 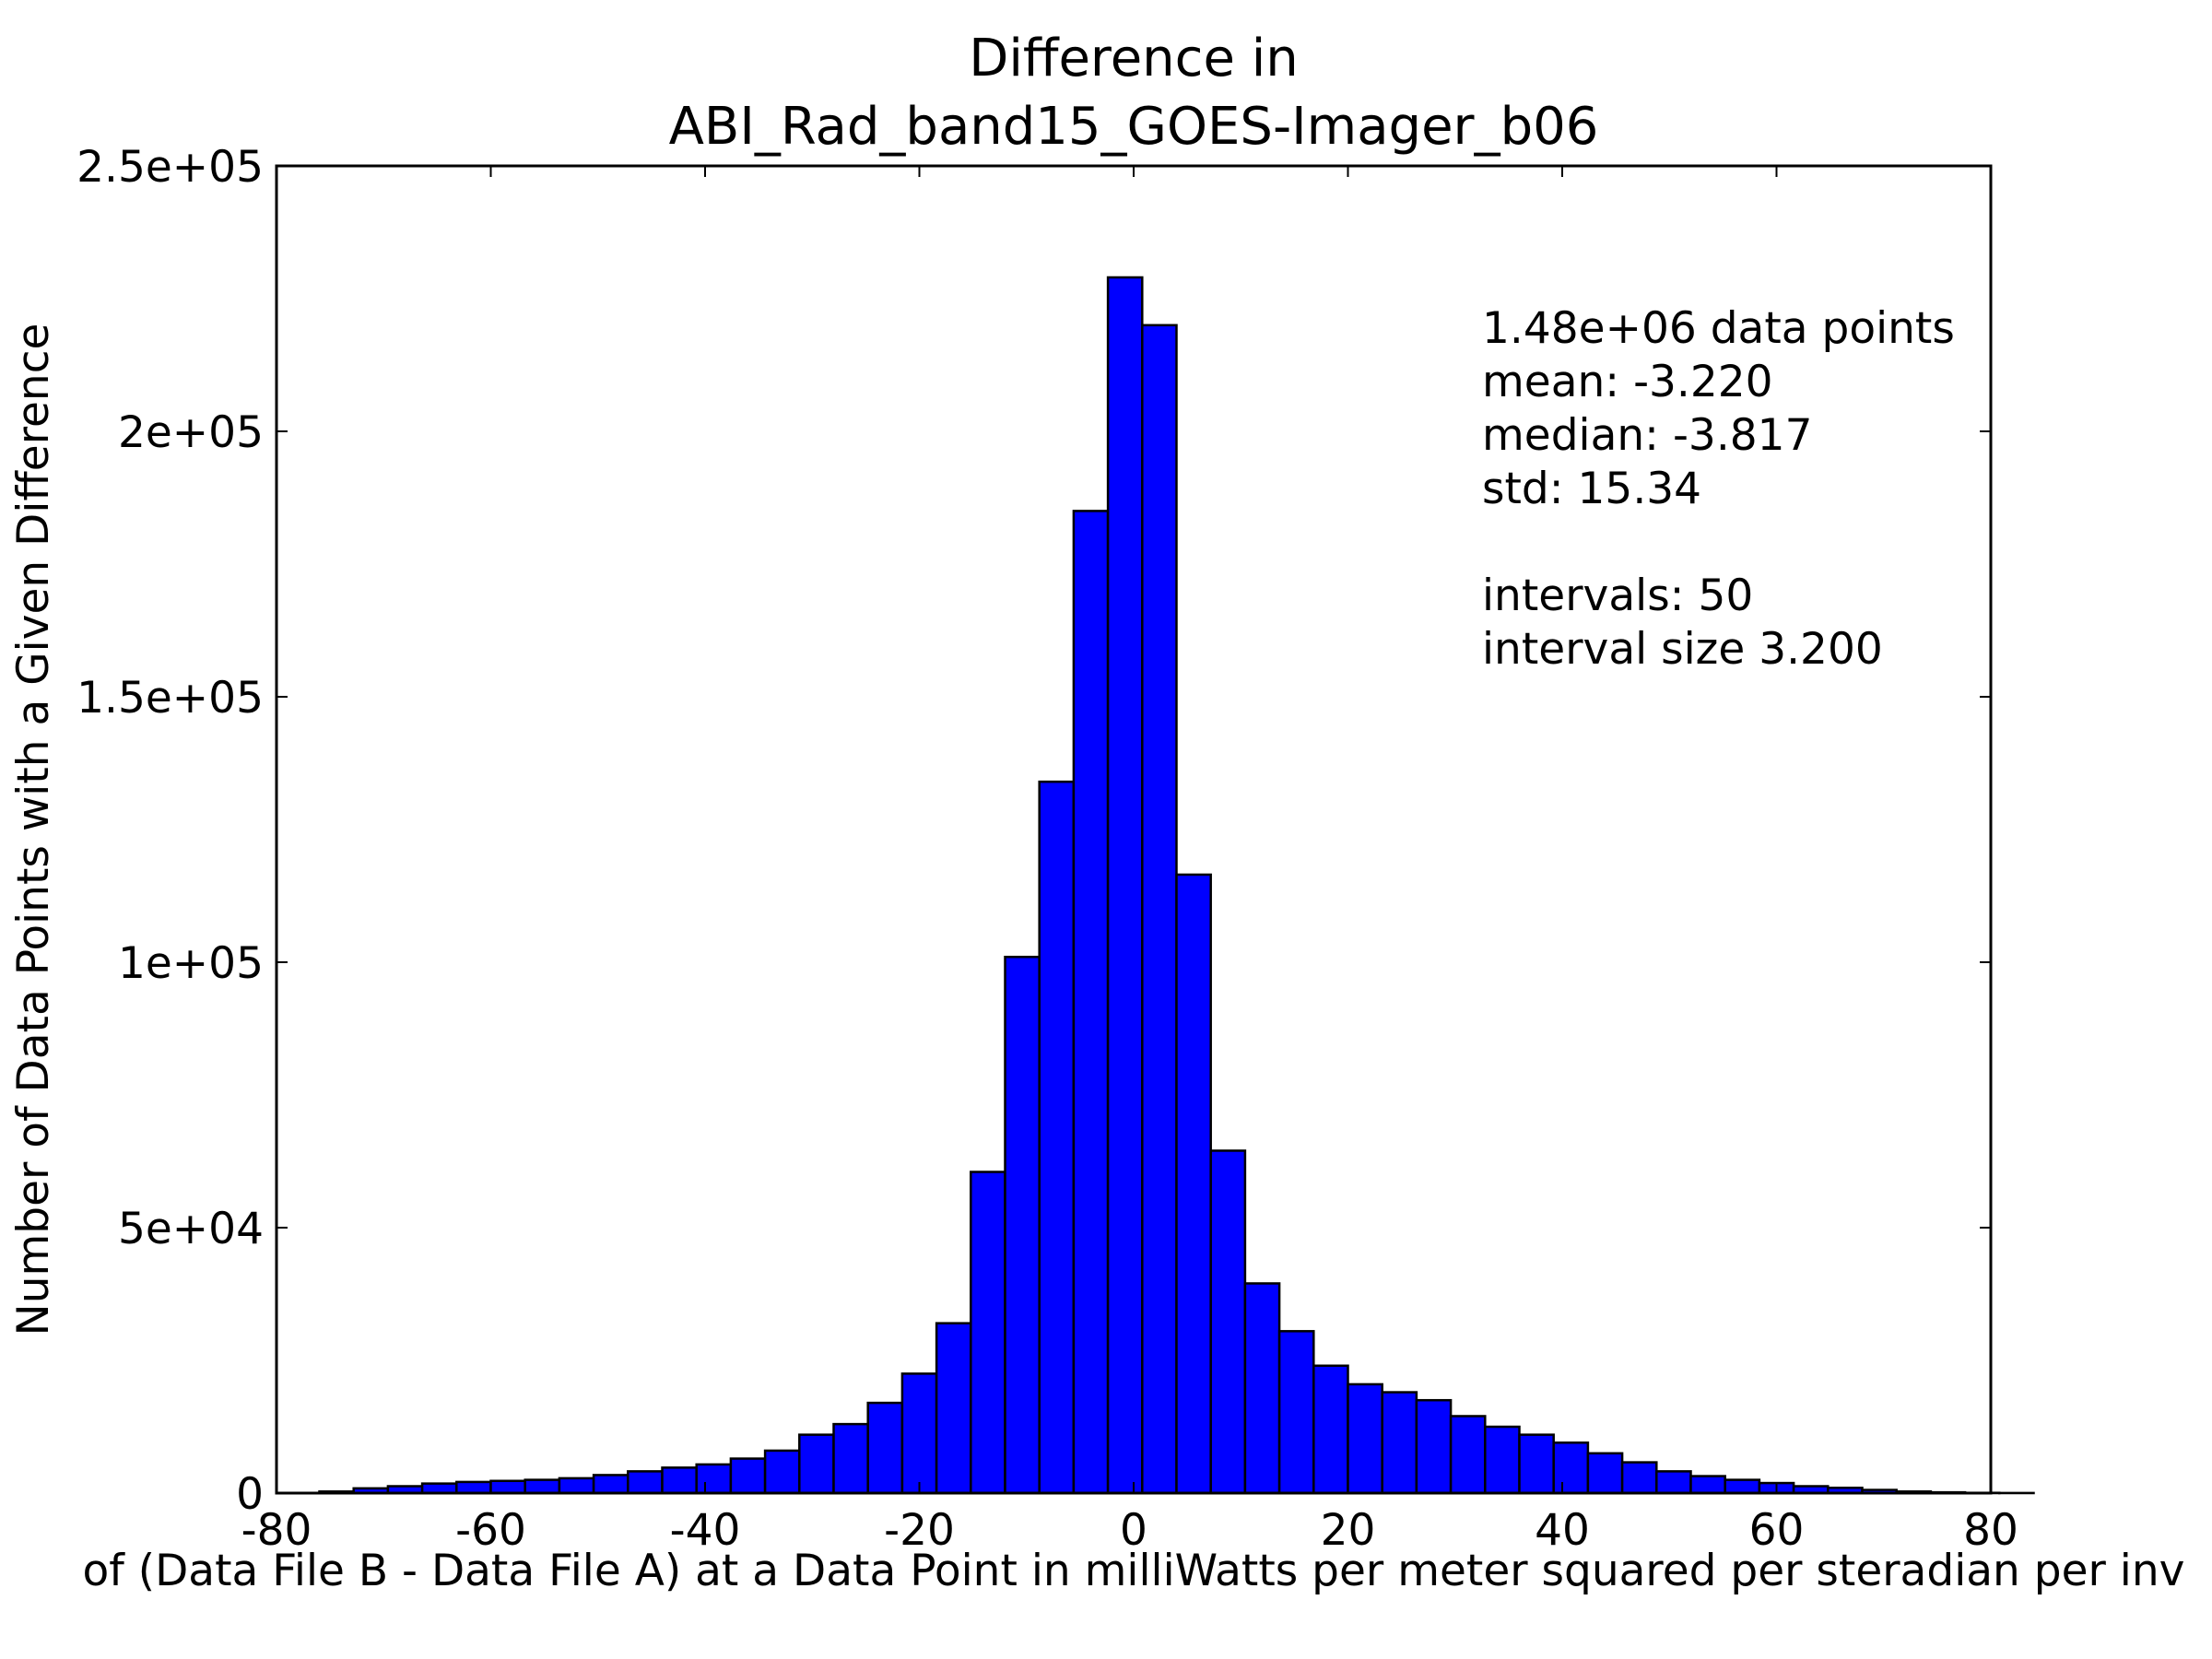 I want to click on x-tick-label: 60, so click(x=1777, y=1530).